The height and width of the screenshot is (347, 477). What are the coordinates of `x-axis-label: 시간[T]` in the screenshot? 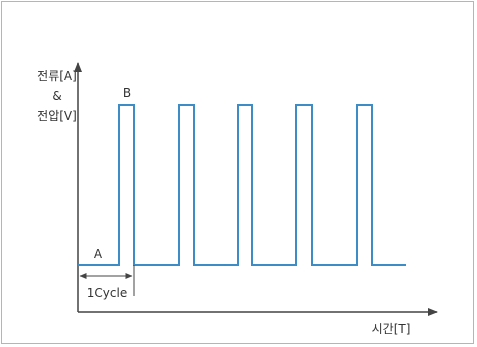 It's located at (391, 329).